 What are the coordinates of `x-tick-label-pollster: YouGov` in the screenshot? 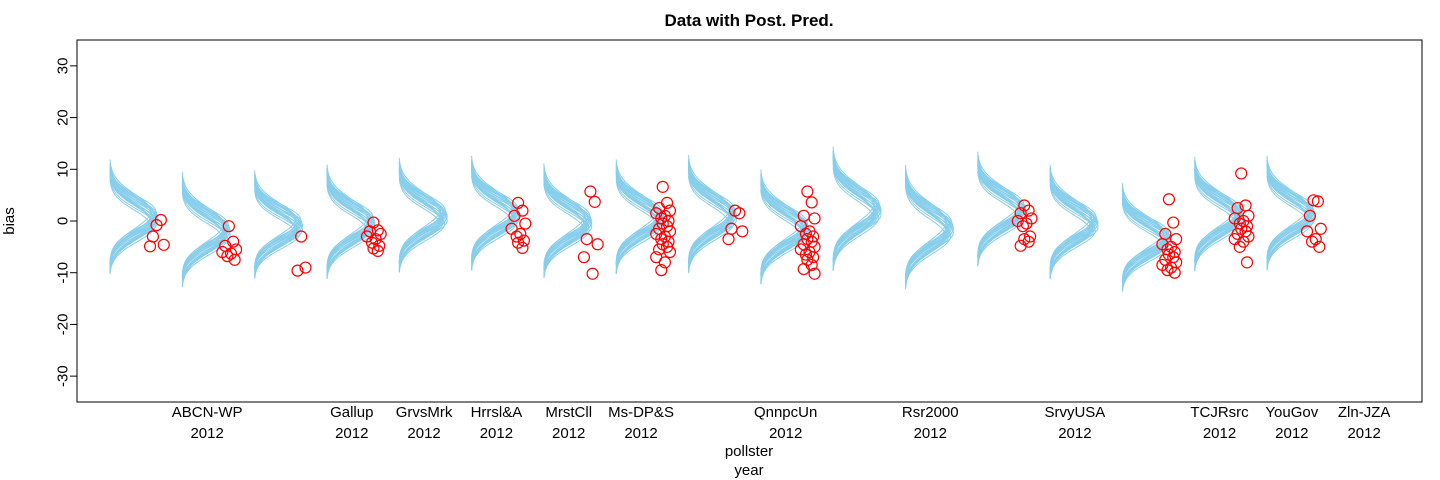 It's located at (1291, 412).